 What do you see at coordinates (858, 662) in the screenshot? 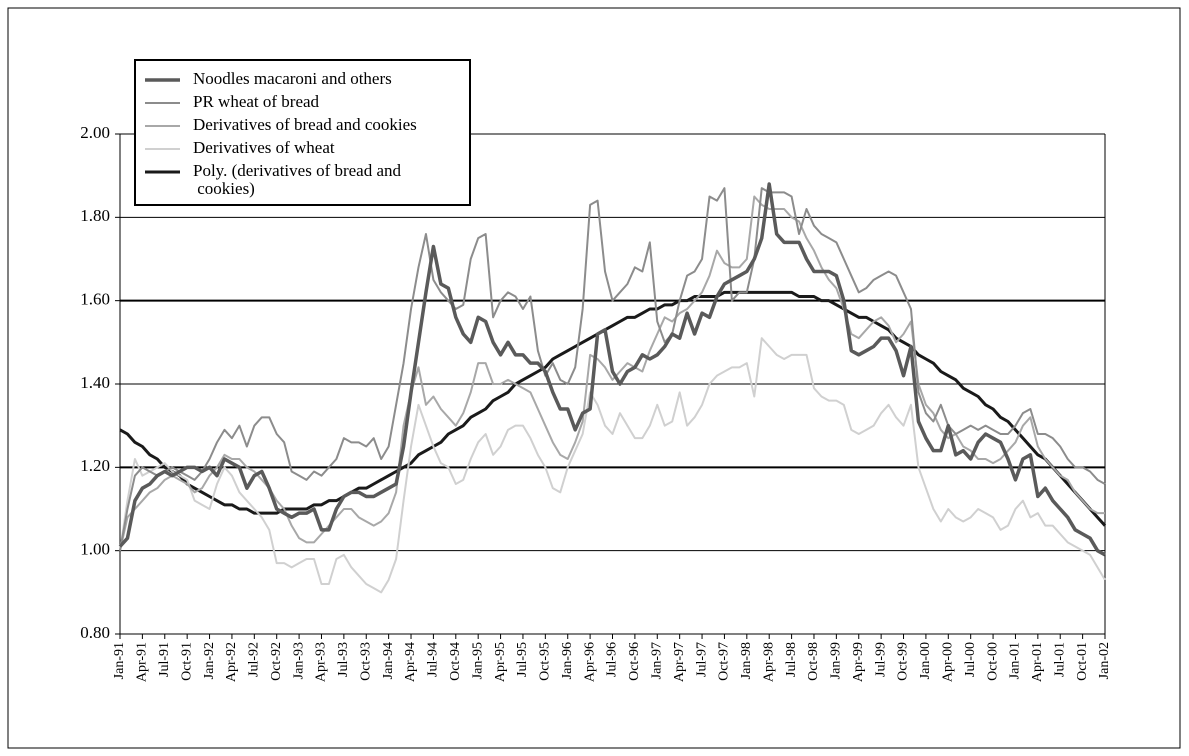
I see `x-tick-label: Apr-99` at bounding box center [858, 662].